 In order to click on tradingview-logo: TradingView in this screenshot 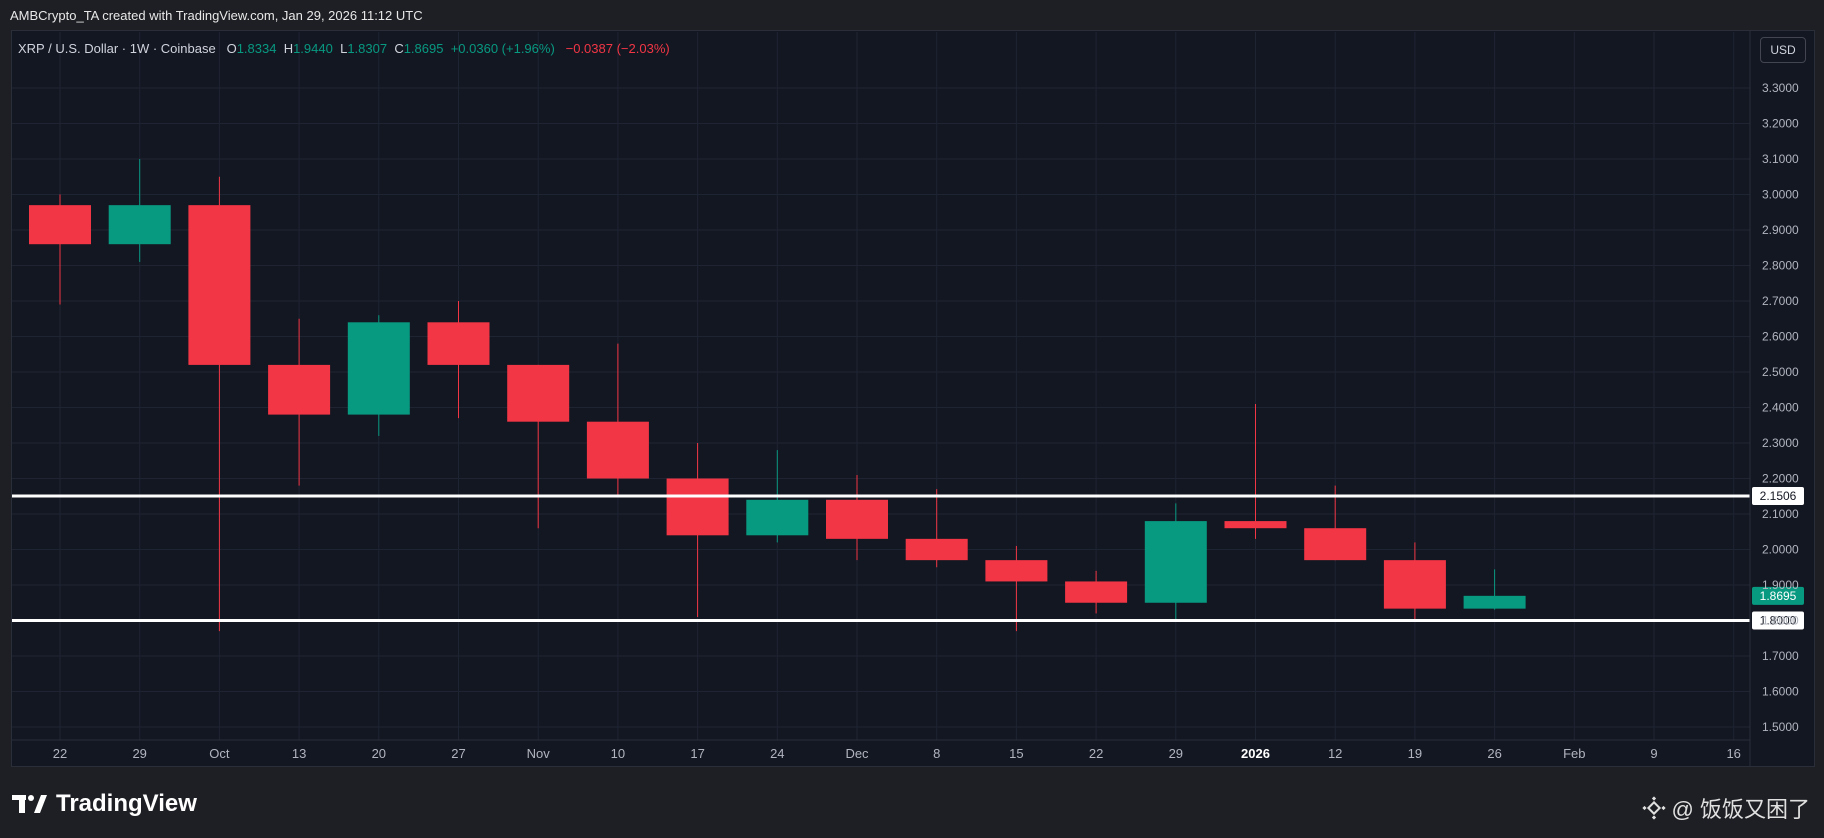, I will do `click(104, 804)`.